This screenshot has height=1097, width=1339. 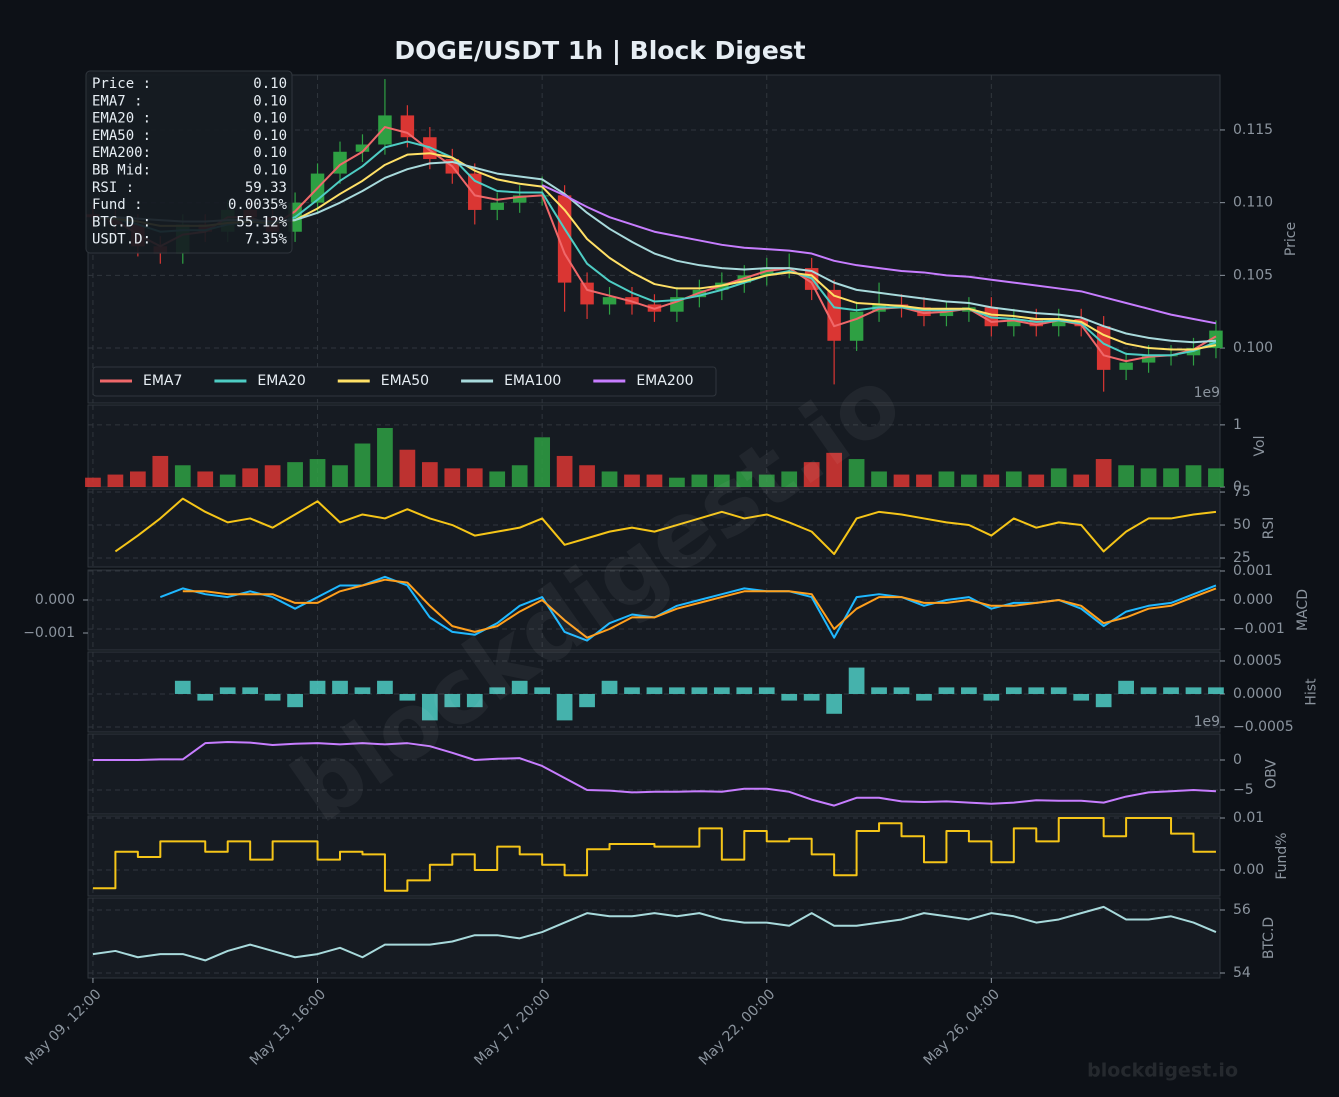 What do you see at coordinates (1248, 818) in the screenshot?
I see `y-tick-label: 0.01` at bounding box center [1248, 818].